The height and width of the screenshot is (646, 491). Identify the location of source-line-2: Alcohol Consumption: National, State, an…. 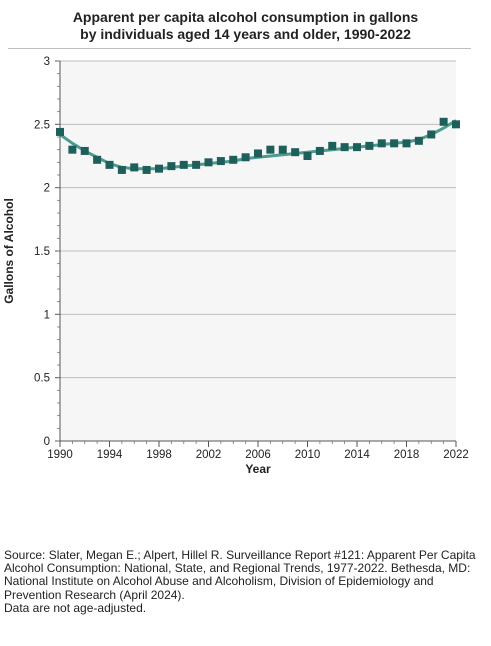
(237, 568).